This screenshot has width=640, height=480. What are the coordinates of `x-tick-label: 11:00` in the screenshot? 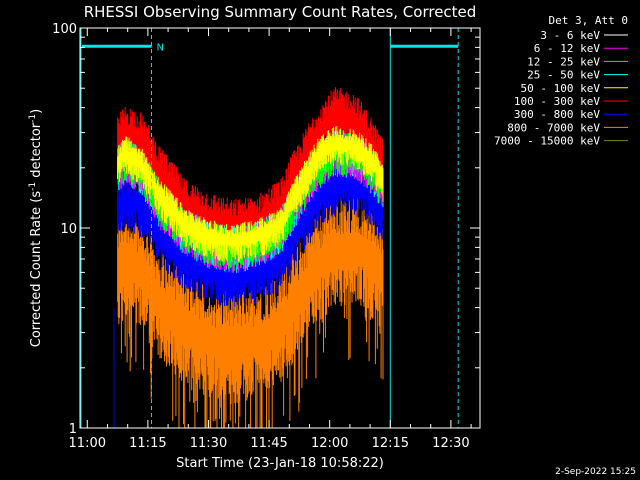 It's located at (87, 443).